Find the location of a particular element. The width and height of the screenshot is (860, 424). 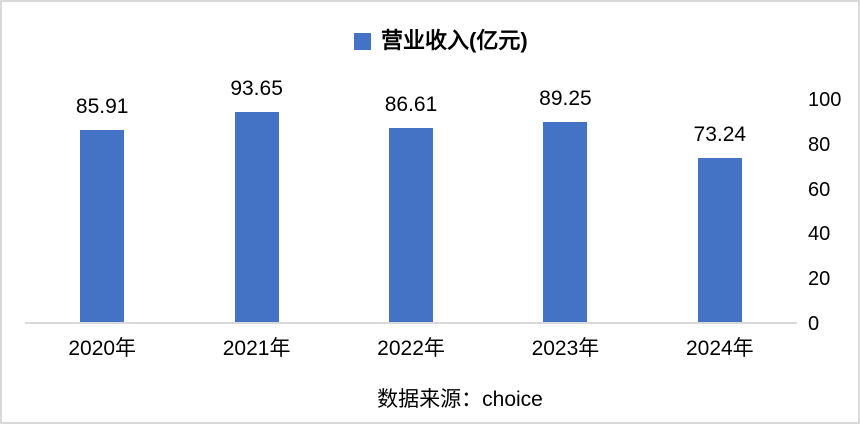

bar-column: 85.91 is located at coordinates (102, 209).